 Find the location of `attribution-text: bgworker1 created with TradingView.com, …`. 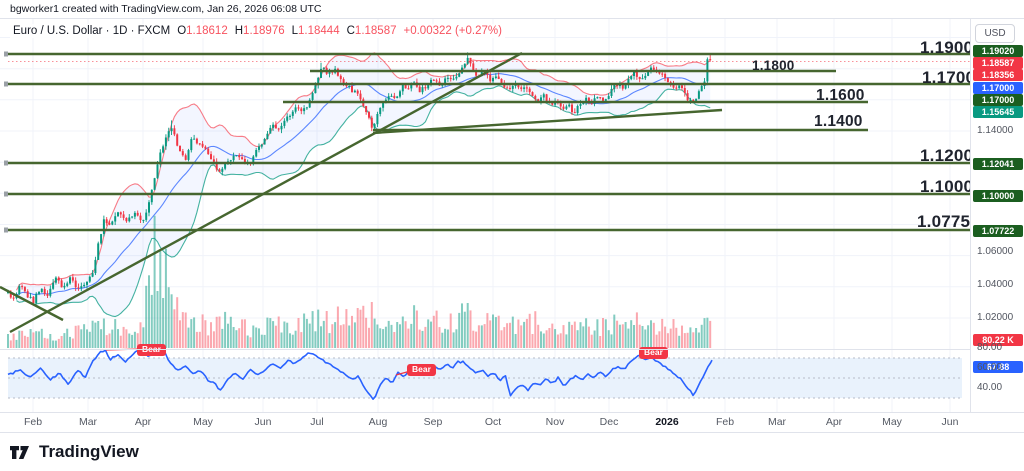

attribution-text: bgworker1 created with TradingView.com, … is located at coordinates (166, 9).